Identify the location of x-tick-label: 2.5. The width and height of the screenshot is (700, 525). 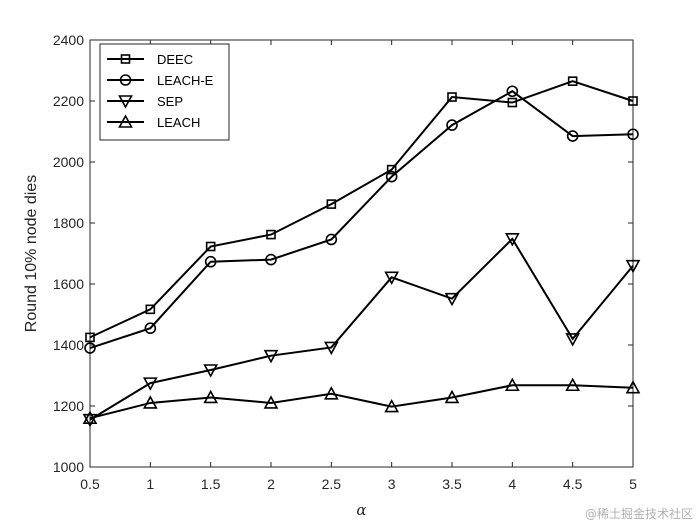
(332, 484).